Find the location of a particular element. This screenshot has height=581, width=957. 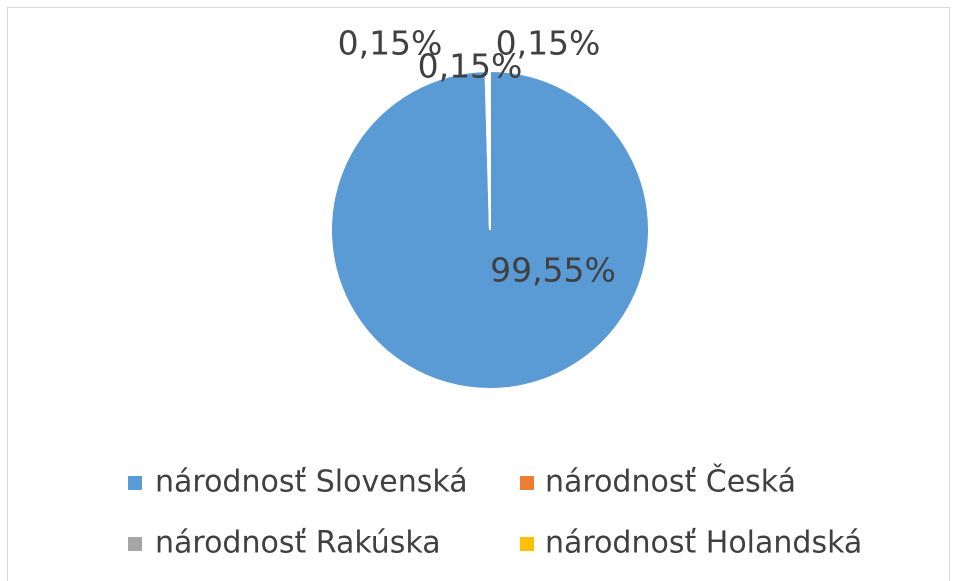

legend-label: národnosť Holandská is located at coordinates (703, 543).